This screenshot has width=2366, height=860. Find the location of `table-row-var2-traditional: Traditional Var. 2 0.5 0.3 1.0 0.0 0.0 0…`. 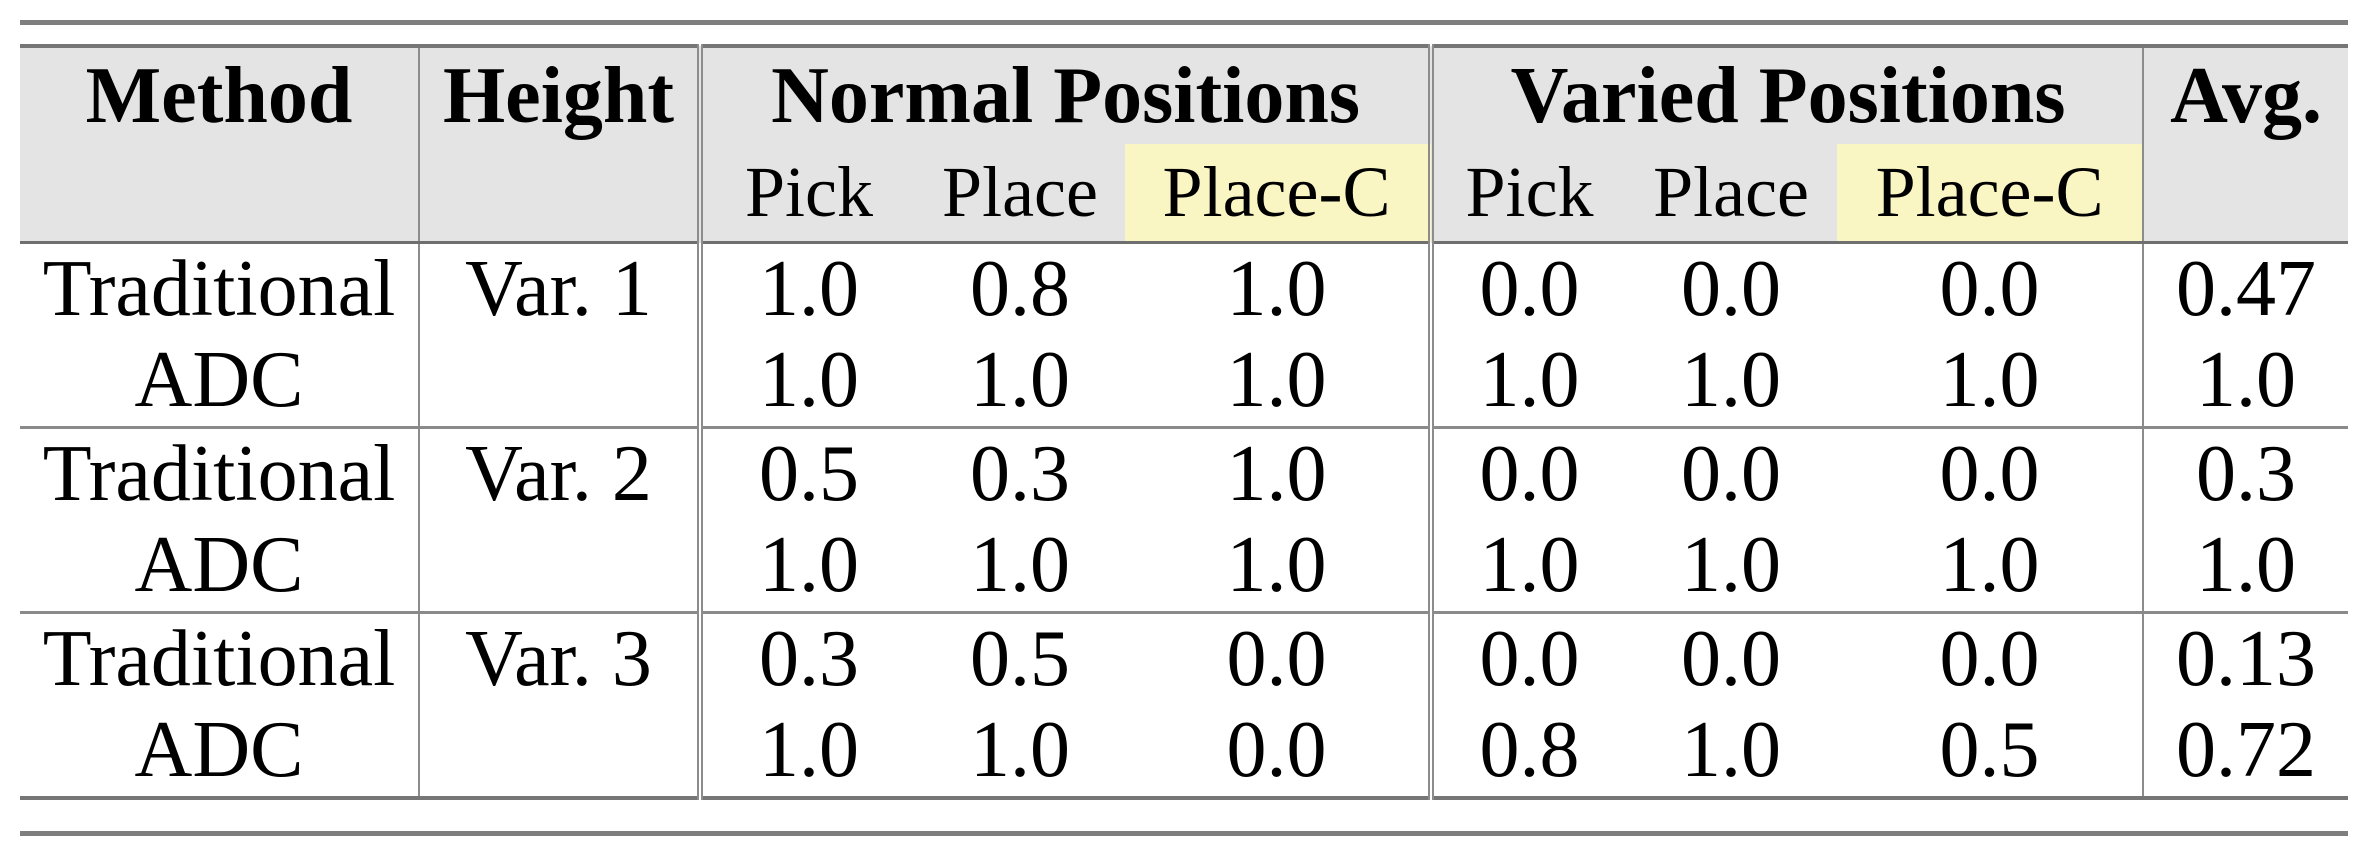

table-row-var2-traditional: Traditional Var. 2 0.5 0.3 1.0 0.0 0.0 0… is located at coordinates (1184, 473).